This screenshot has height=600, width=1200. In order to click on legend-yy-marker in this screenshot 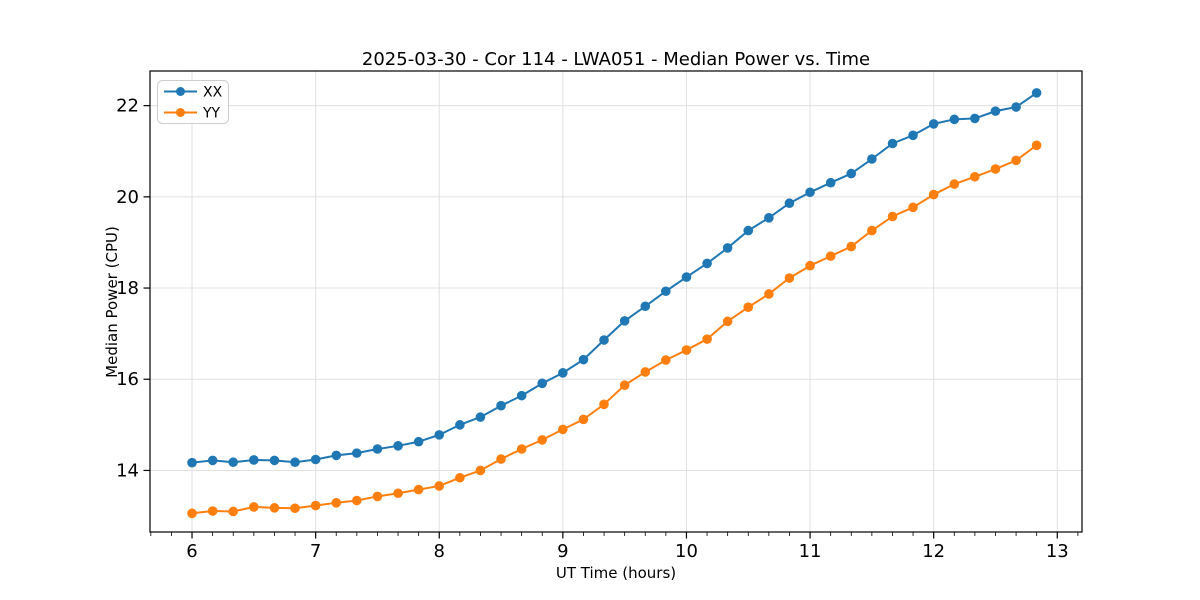, I will do `click(180, 112)`.